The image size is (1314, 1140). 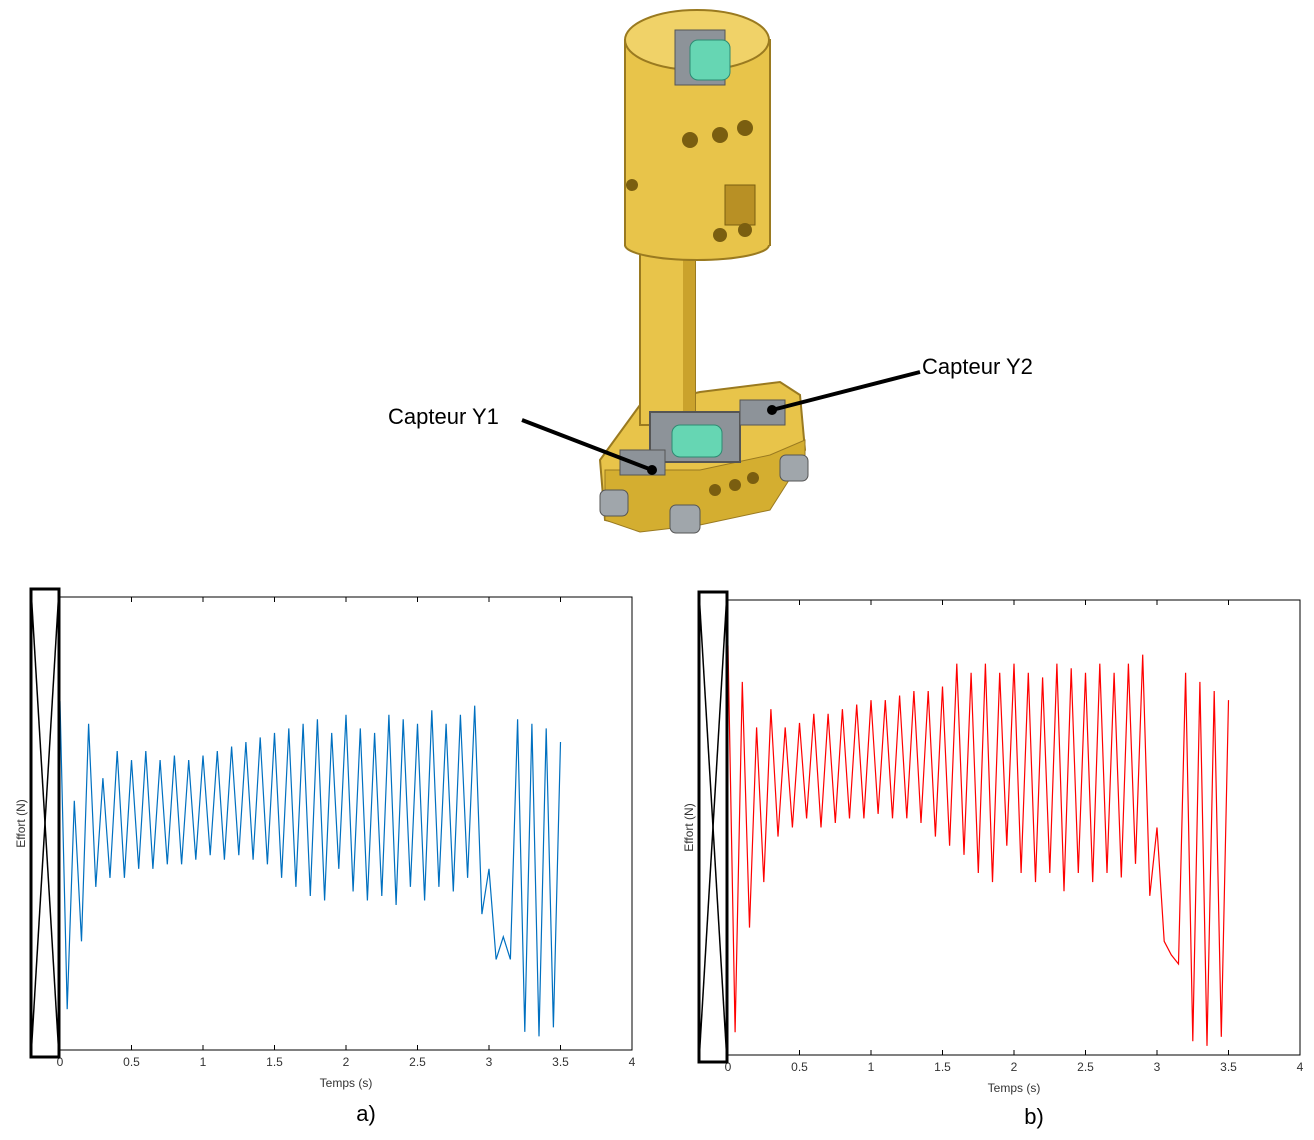 I want to click on callout-label: Capteur Y1, so click(x=443, y=416).